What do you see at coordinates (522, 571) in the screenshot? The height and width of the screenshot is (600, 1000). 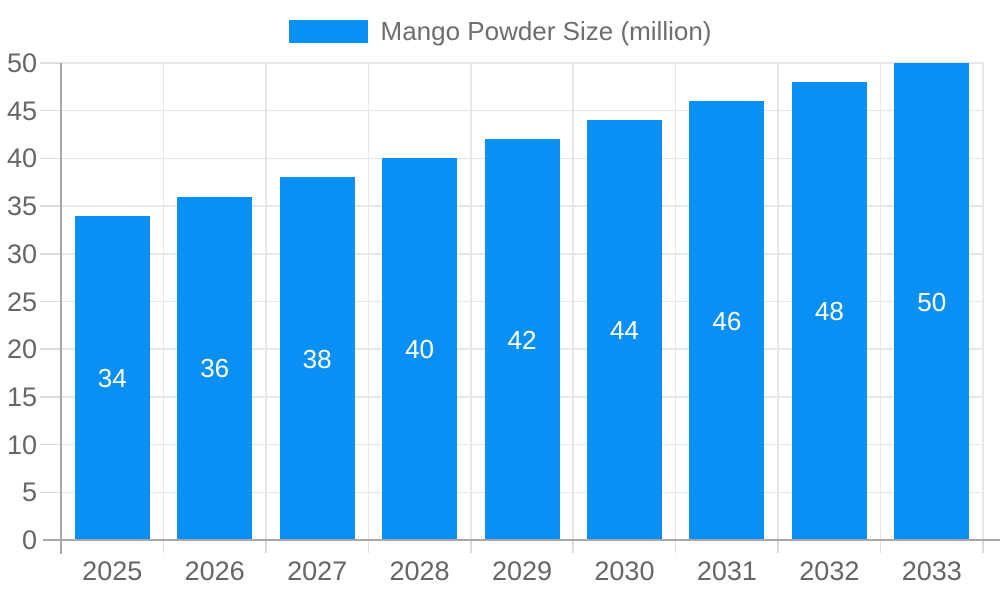 I see `x-tick-label: 2029` at bounding box center [522, 571].